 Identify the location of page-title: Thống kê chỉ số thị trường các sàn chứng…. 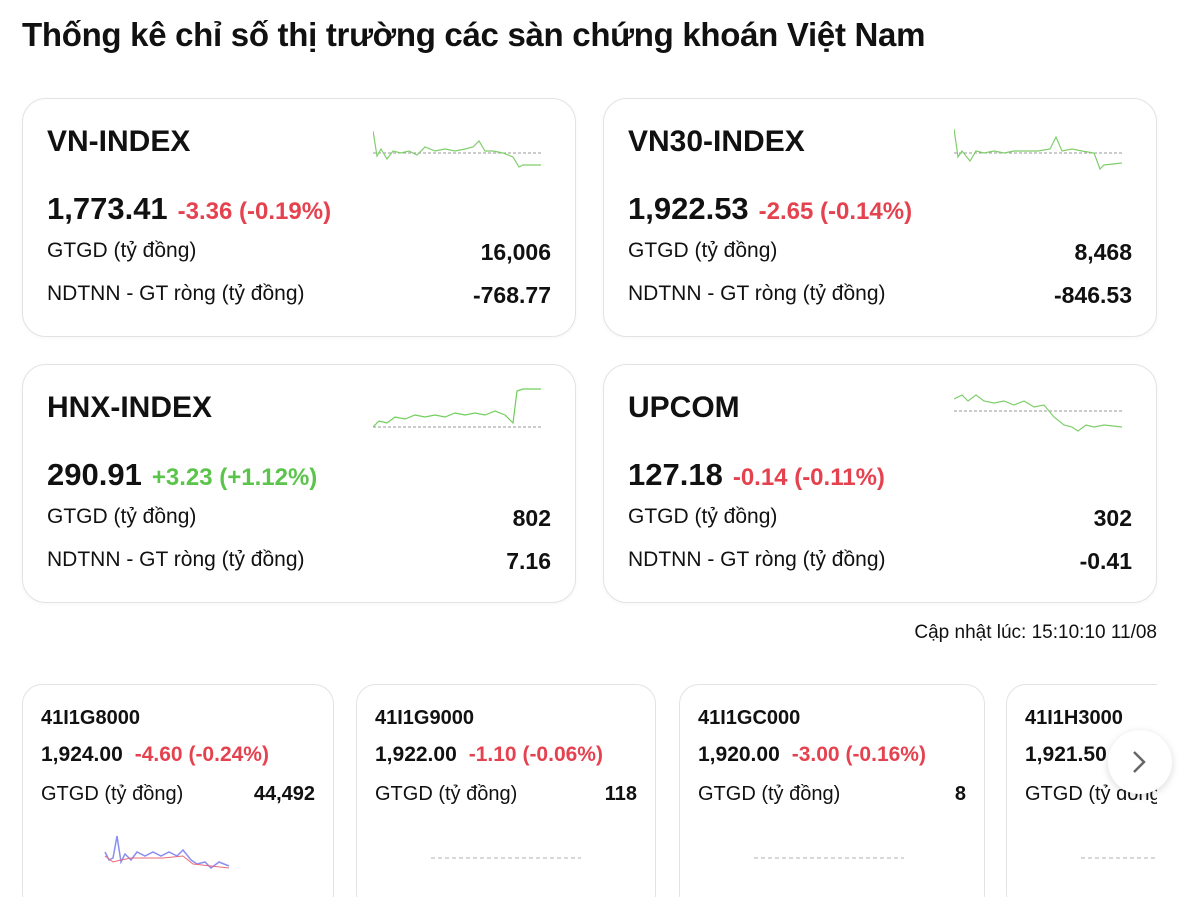
(474, 34).